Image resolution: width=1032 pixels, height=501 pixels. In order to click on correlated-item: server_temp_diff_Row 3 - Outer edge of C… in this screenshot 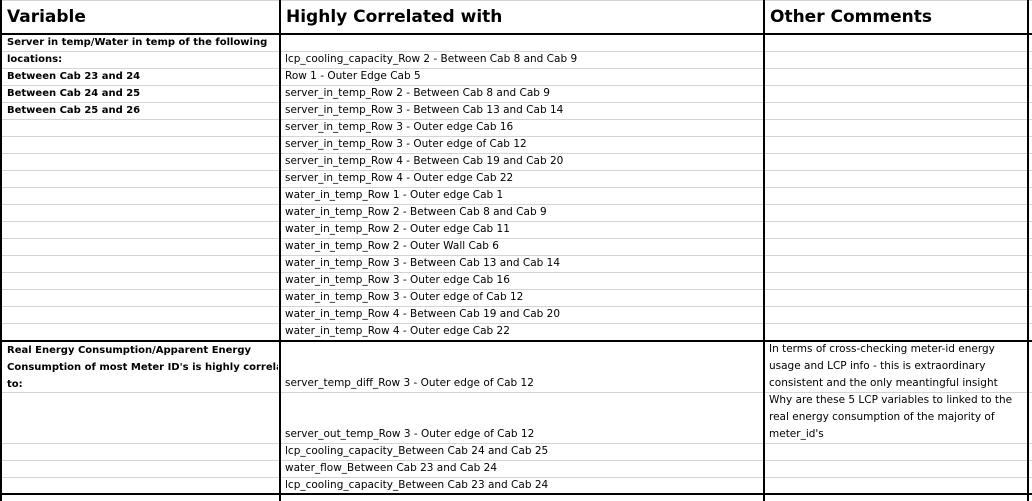, I will do `click(409, 383)`.